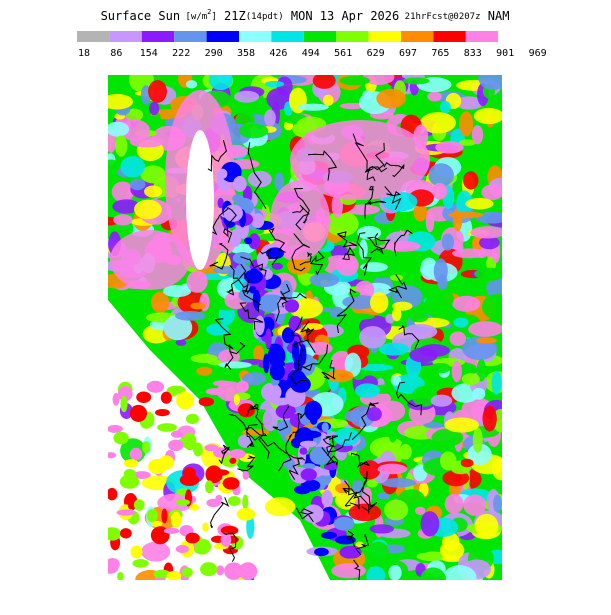 The image size is (611, 615). What do you see at coordinates (193, 17) in the screenshot?
I see `title-part: [w/m` at bounding box center [193, 17].